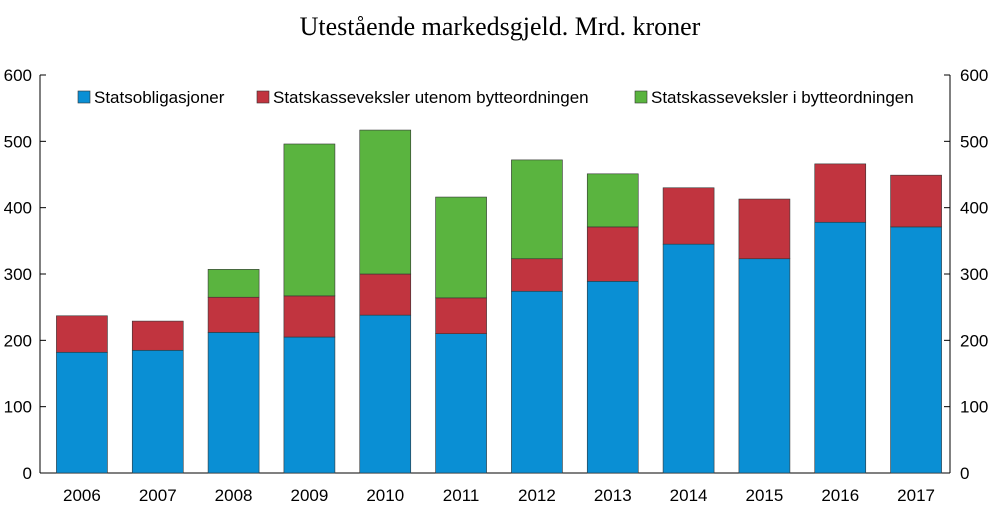 This screenshot has width=1000, height=524. I want to click on x-tick-label: 2013, so click(613, 495).